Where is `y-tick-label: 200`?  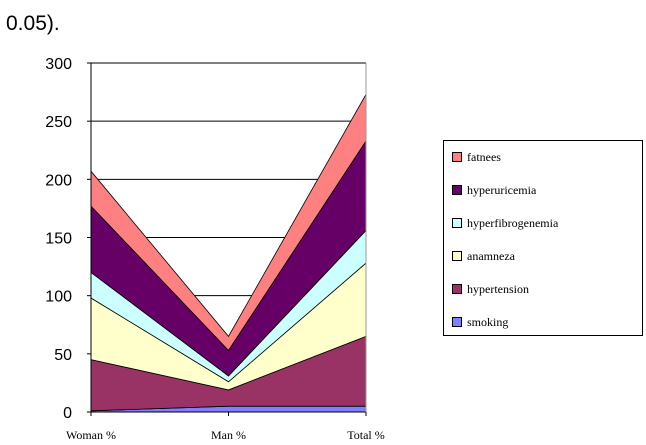 y-tick-label: 200 is located at coordinates (58, 180).